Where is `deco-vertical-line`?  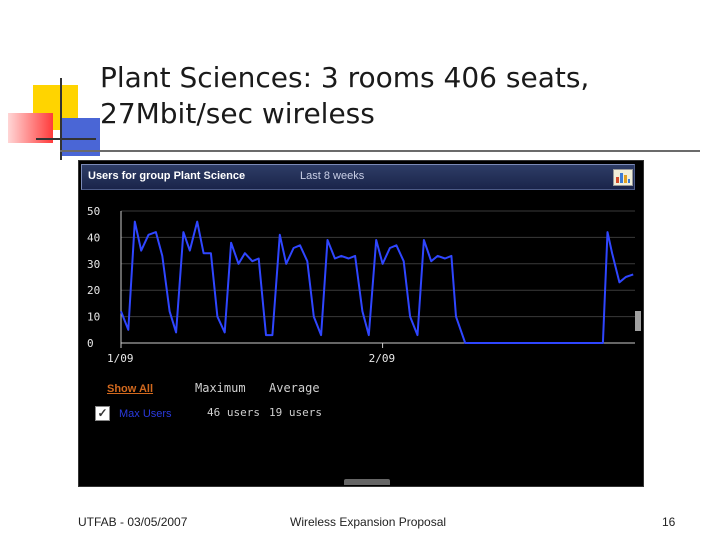 deco-vertical-line is located at coordinates (61, 119).